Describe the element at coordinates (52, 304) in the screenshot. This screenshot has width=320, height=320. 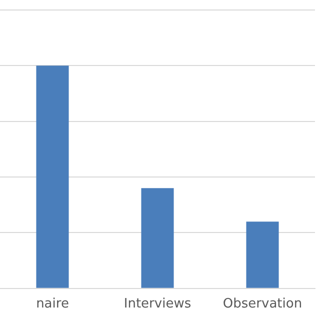
I see `x-tick-label: naire` at that location.